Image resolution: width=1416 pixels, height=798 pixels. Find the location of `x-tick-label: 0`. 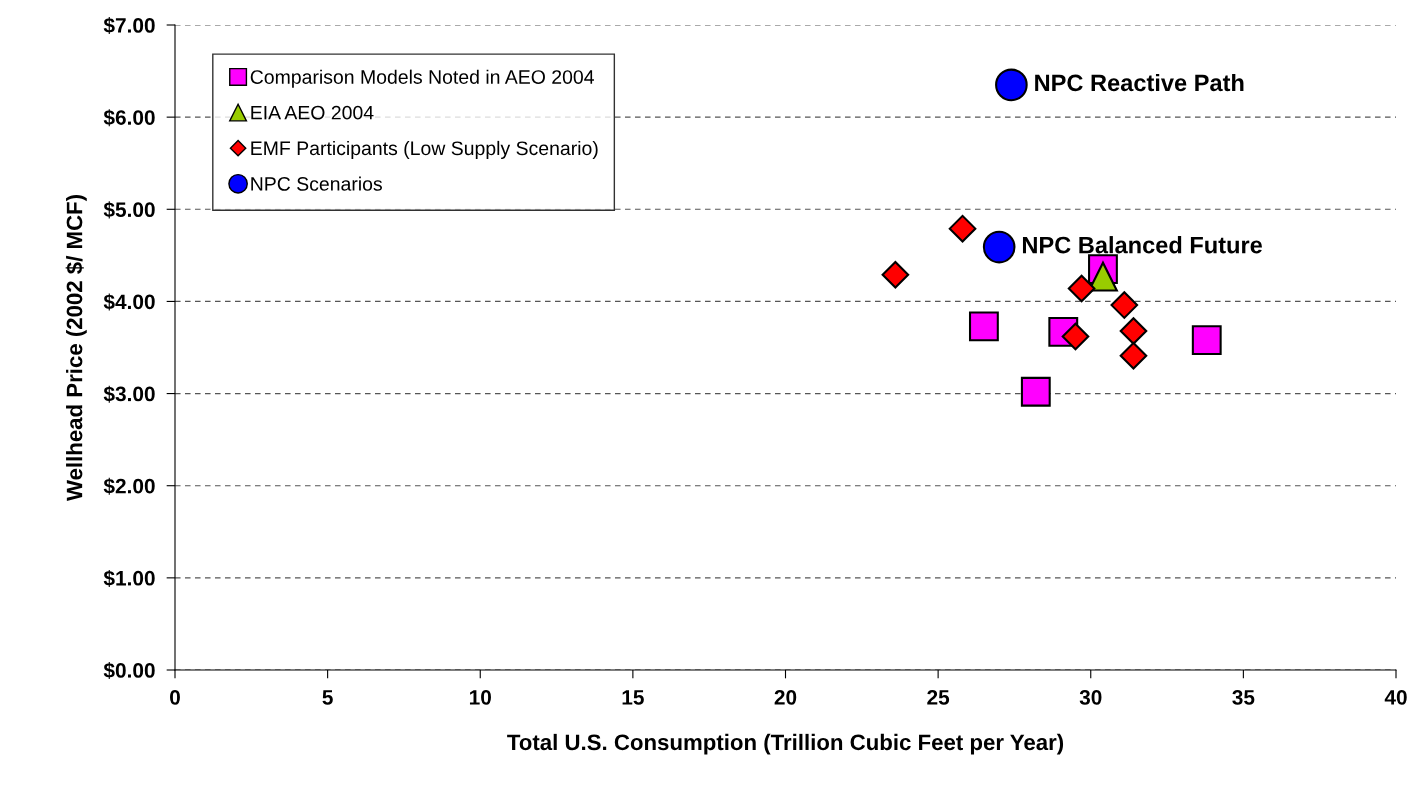

x-tick-label: 0 is located at coordinates (175, 697).